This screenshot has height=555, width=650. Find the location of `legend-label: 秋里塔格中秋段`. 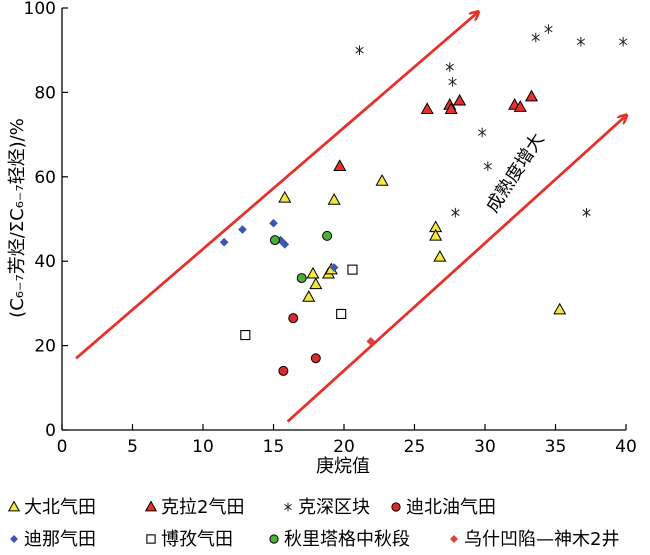

legend-label: 秋里塔格中秋段 is located at coordinates (347, 539).